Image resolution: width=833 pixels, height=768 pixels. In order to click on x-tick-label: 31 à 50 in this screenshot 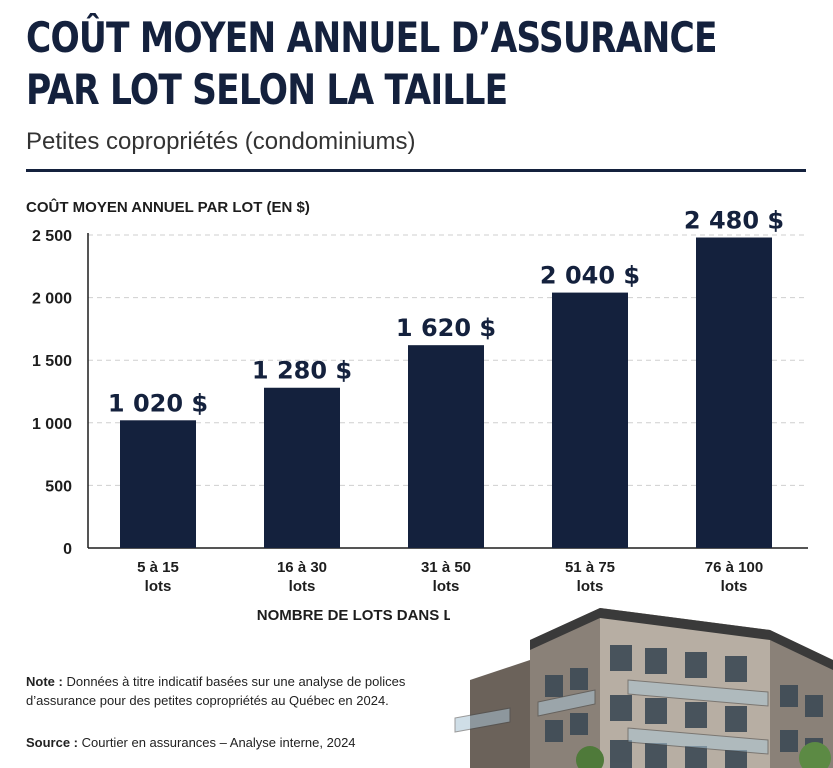, I will do `click(446, 567)`.